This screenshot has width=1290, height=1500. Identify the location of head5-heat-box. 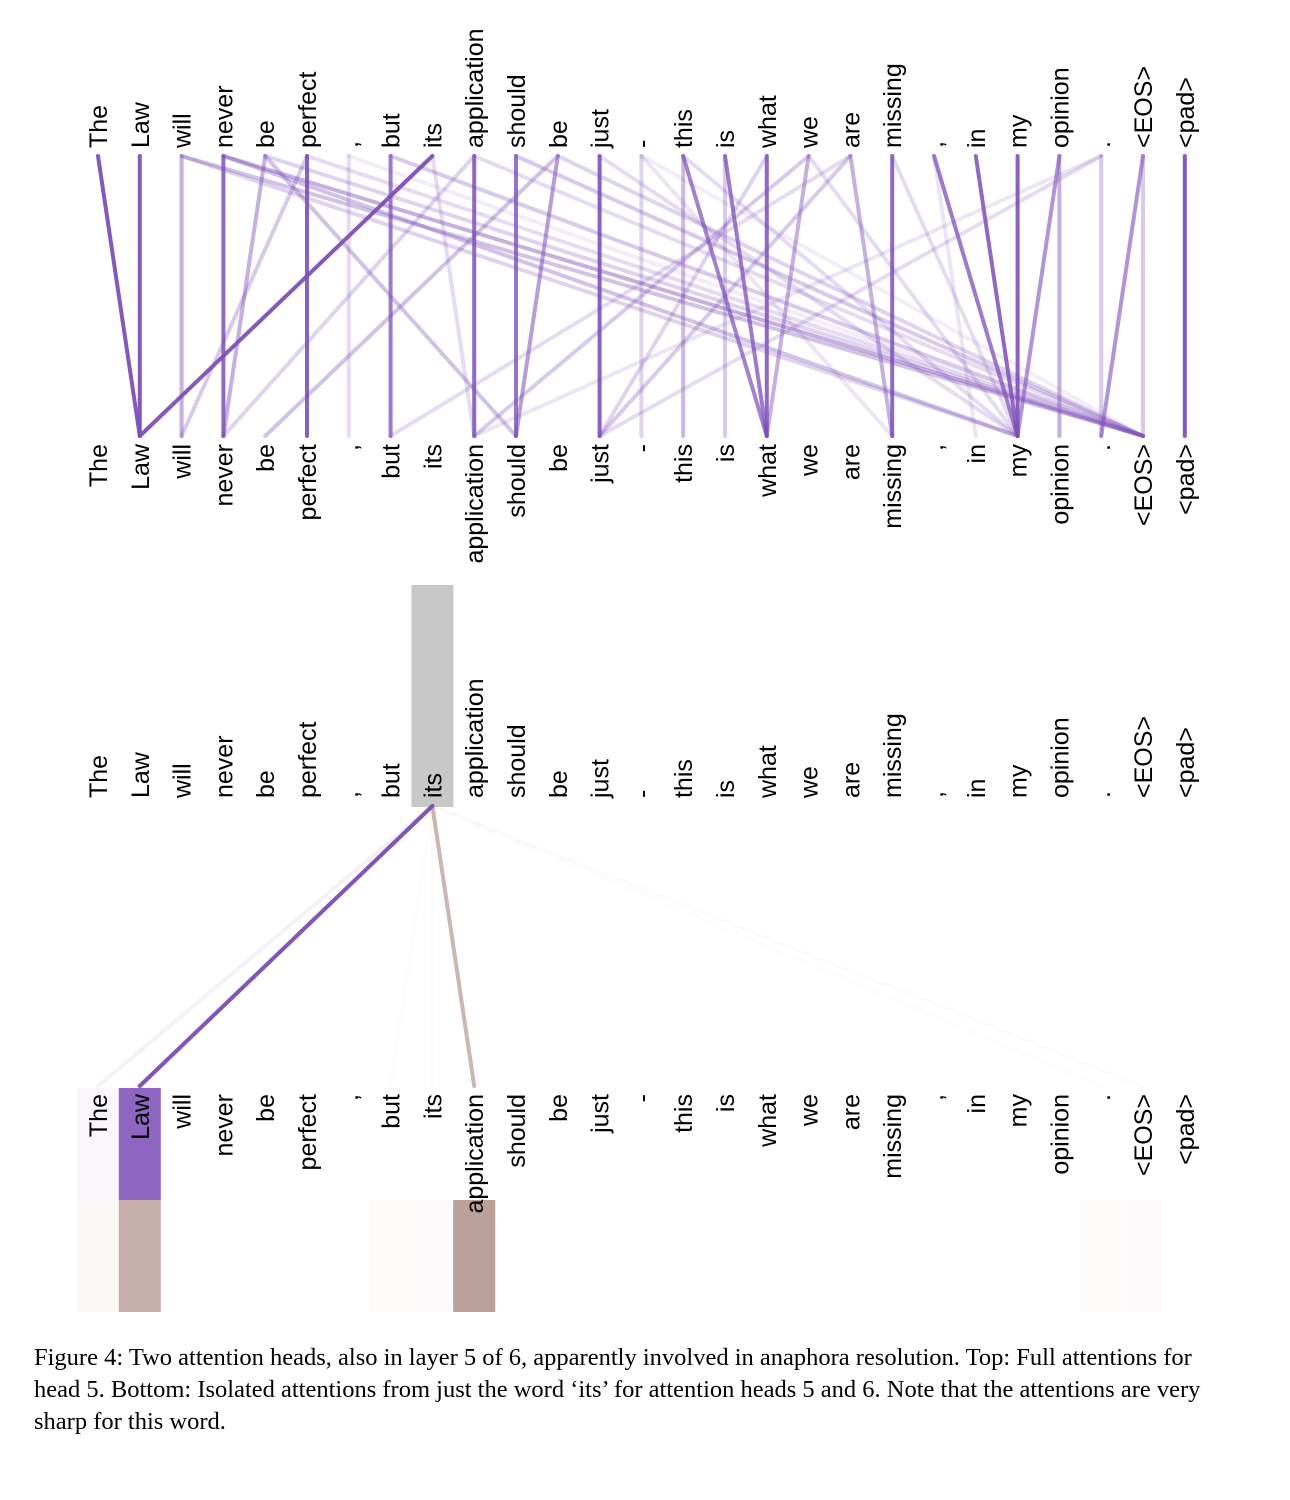
(139, 1144).